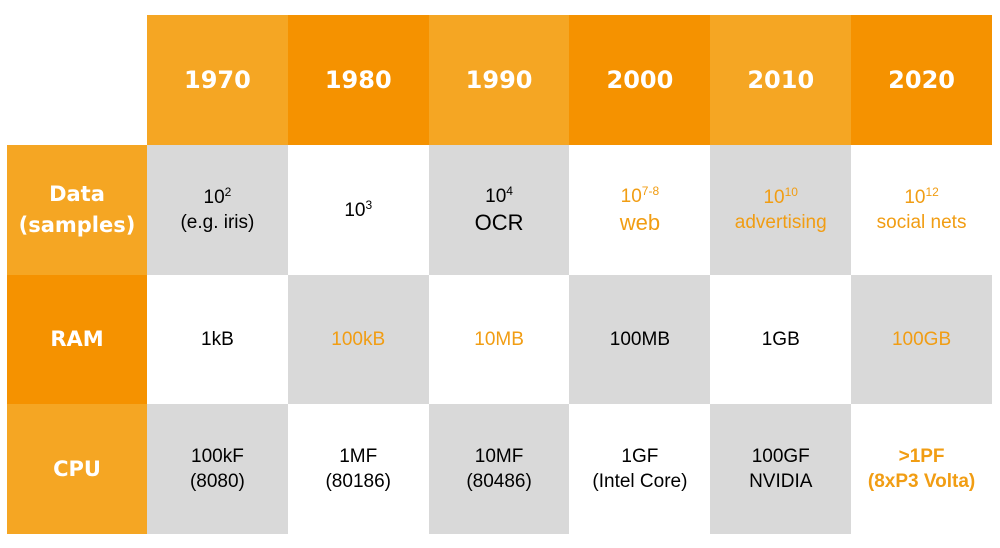  I want to click on header-year-1970: 1970, so click(217, 80).